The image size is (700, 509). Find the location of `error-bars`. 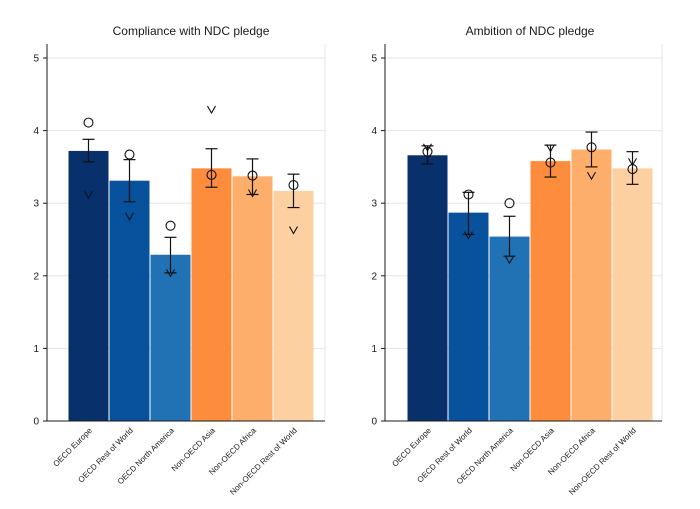

error-bars is located at coordinates (191, 206).